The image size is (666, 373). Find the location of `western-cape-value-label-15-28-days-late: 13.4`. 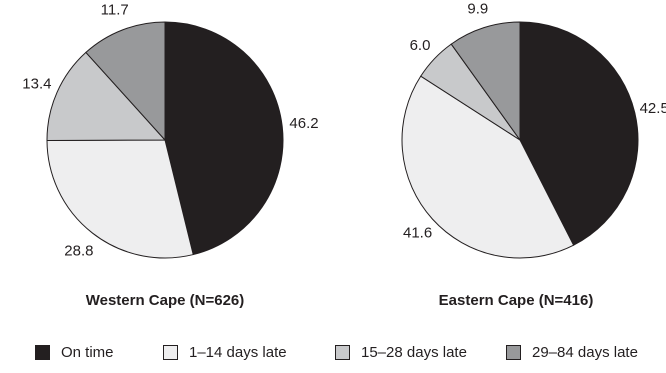

western-cape-value-label-15-28-days-late: 13.4 is located at coordinates (36, 83).